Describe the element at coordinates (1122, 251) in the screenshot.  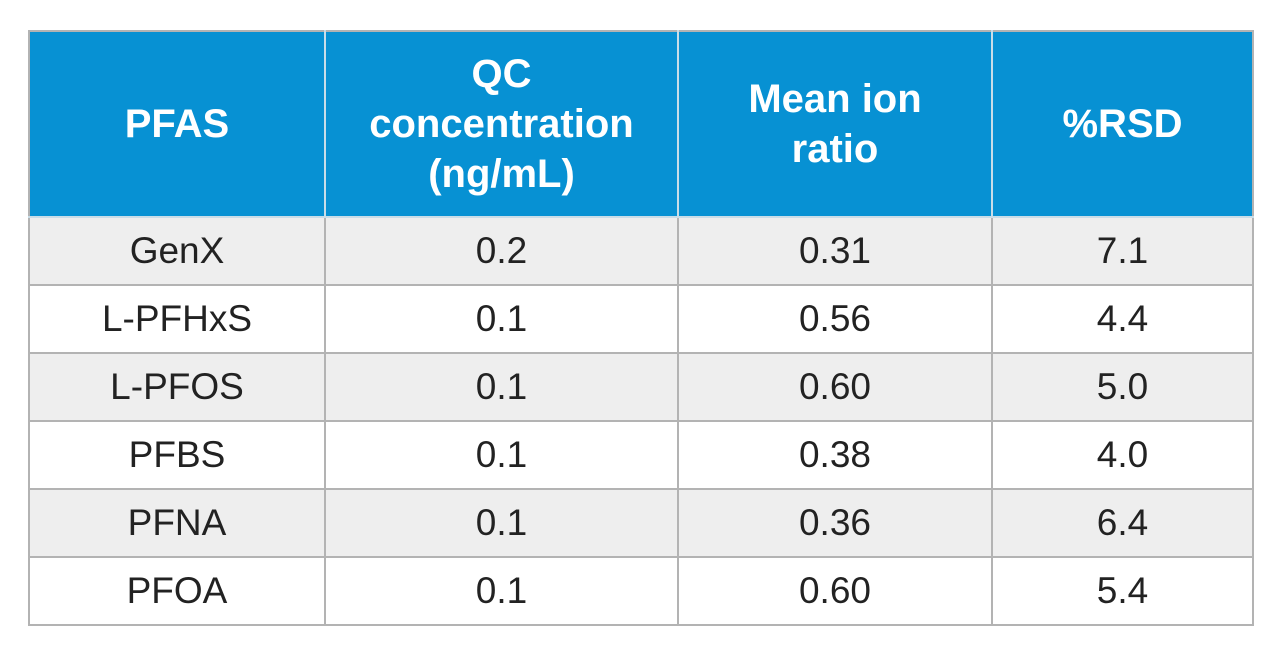
I see `cell-rsd: 7.1` at that location.